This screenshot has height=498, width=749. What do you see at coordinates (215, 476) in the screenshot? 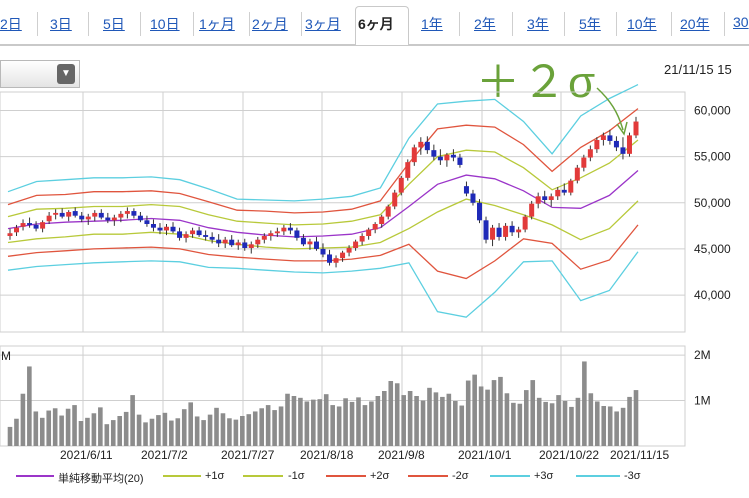
I see `legend-label-plus1: +1σ` at bounding box center [215, 476].